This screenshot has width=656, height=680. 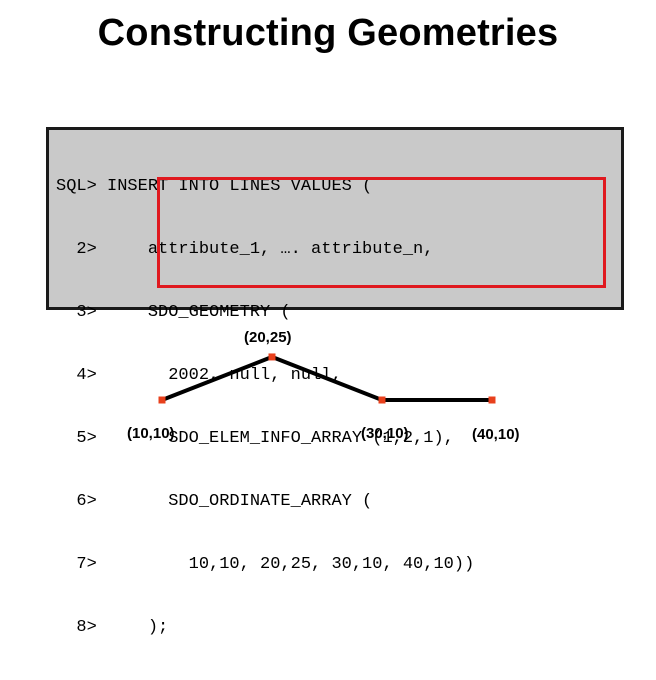 What do you see at coordinates (385, 433) in the screenshot?
I see `vertex-label: (30,10)` at bounding box center [385, 433].